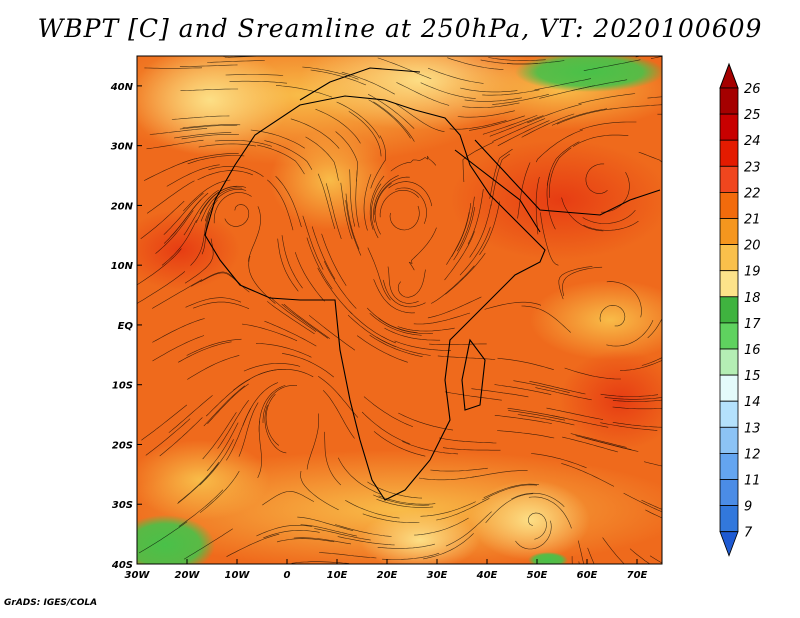 Image resolution: width=800 pixels, height=618 pixels. What do you see at coordinates (337, 575) in the screenshot?
I see `lon-tick-label: 10E` at bounding box center [337, 575].